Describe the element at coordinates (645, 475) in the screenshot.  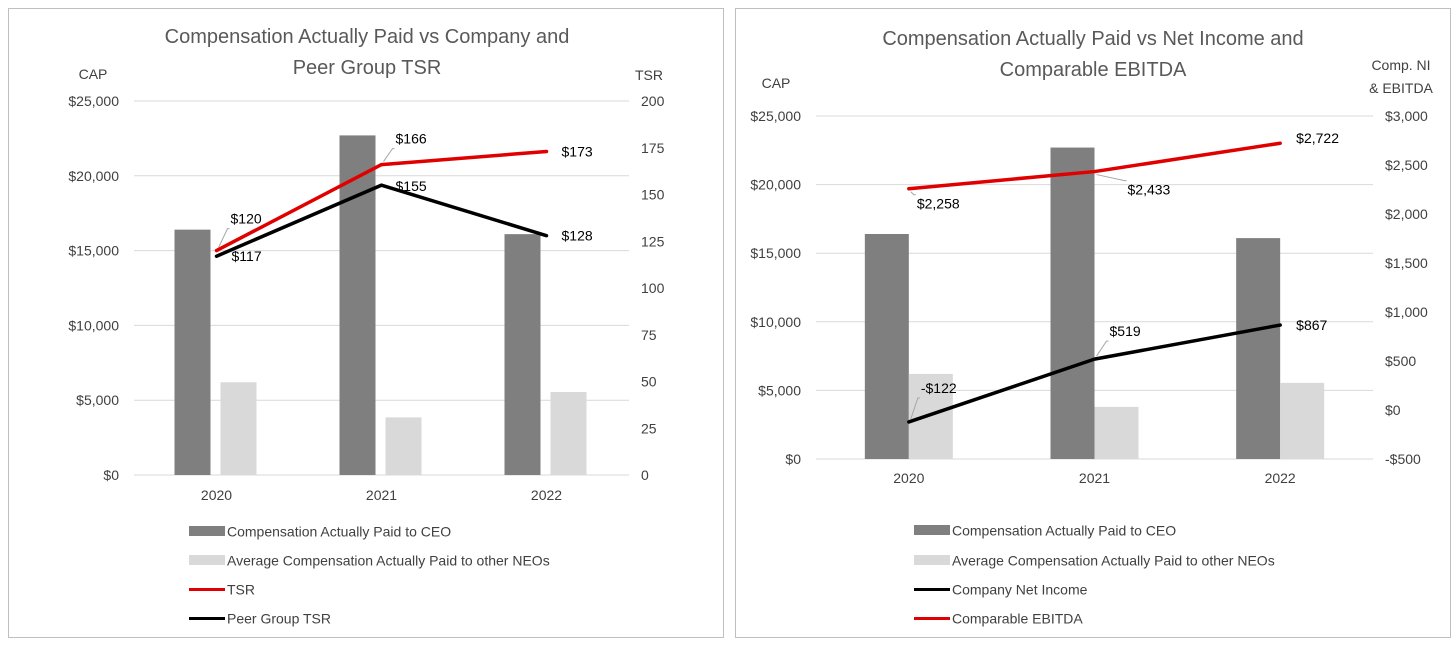
I see `y-tick-label-right: 0` at that location.